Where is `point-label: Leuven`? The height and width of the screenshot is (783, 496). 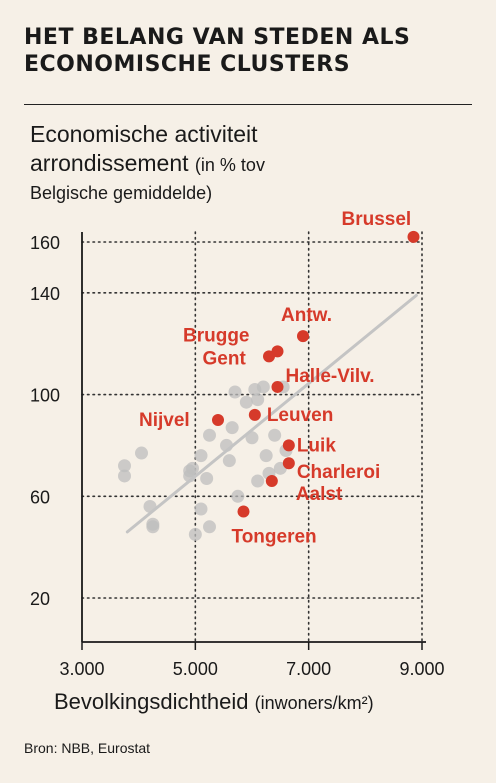
point-label: Leuven is located at coordinates (300, 415).